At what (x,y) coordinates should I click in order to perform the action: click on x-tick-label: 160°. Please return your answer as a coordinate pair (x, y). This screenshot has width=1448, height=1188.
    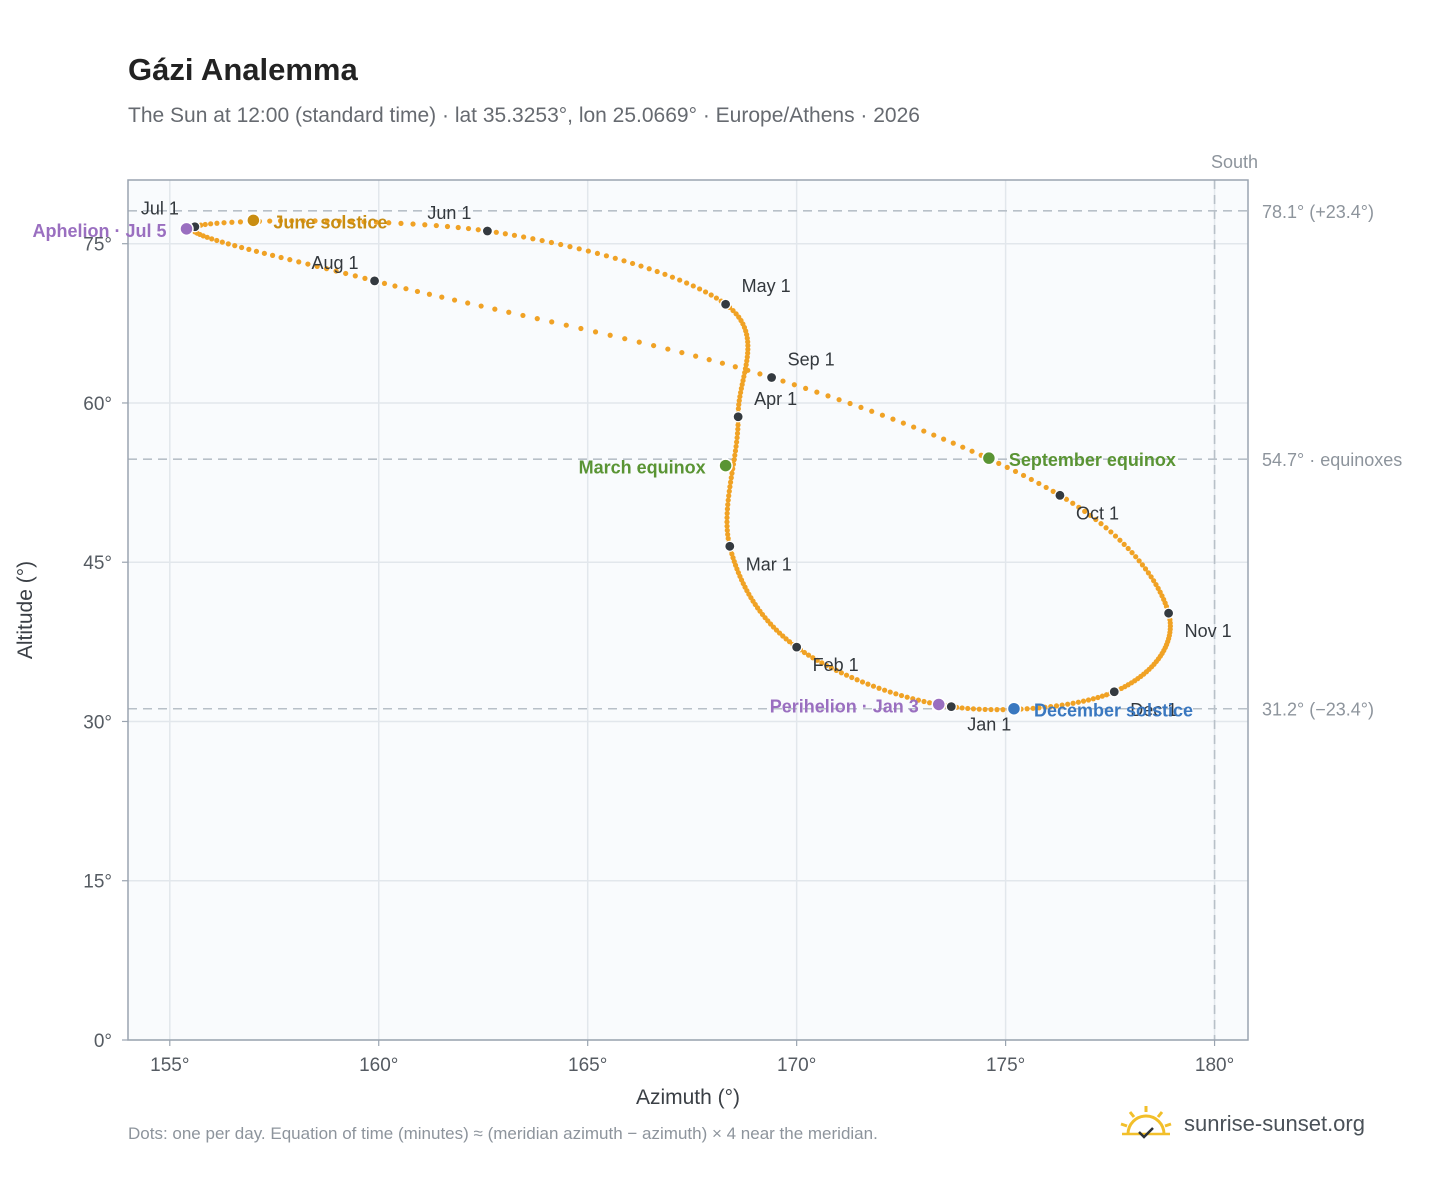
    Looking at the image, I should click on (378, 1065).